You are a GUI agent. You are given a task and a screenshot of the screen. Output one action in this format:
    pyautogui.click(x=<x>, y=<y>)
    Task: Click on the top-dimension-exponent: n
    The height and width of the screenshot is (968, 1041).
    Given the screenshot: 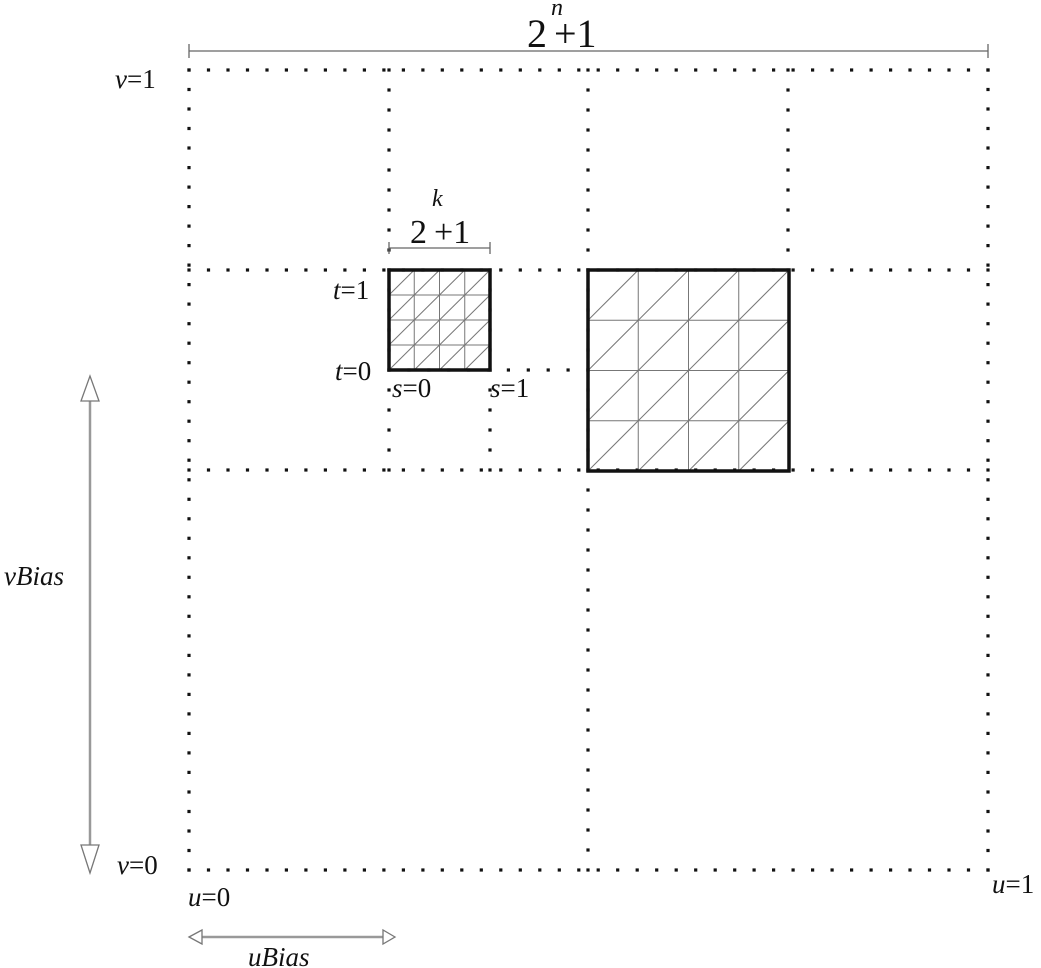 What is the action you would take?
    pyautogui.click(x=557, y=10)
    